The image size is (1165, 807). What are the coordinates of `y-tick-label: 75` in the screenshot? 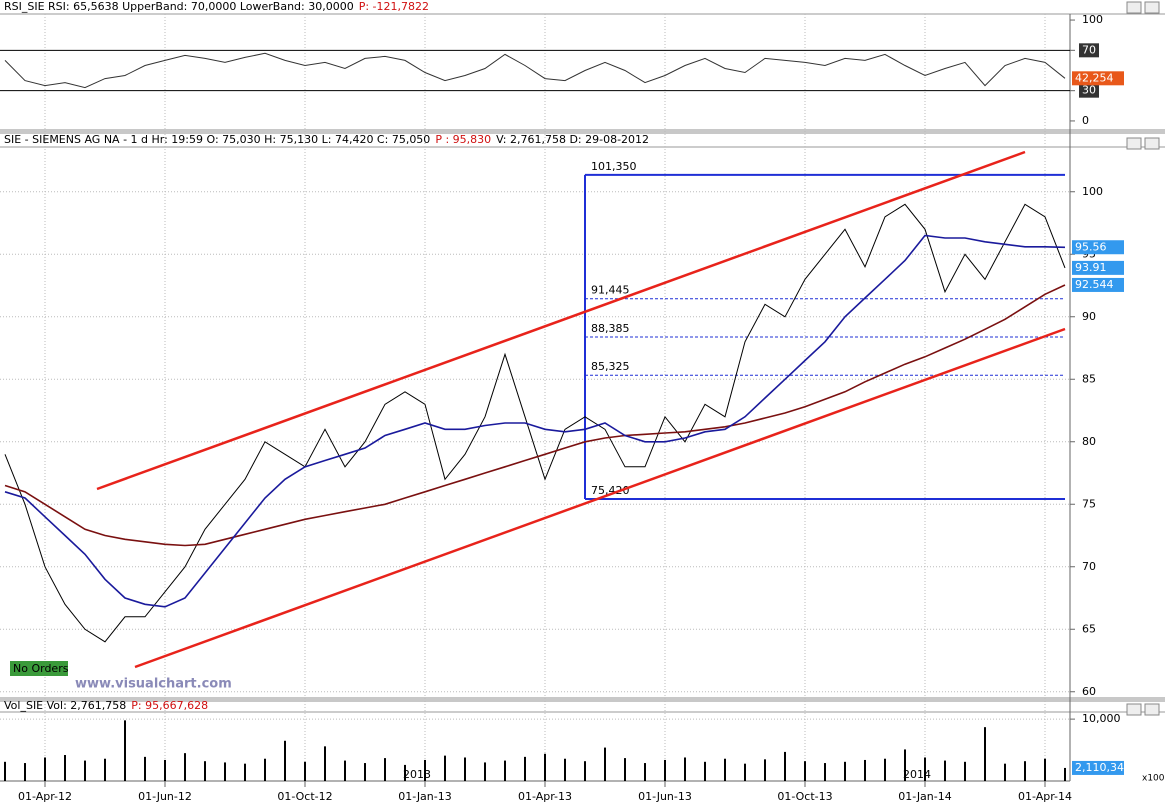 It's located at (1089, 503).